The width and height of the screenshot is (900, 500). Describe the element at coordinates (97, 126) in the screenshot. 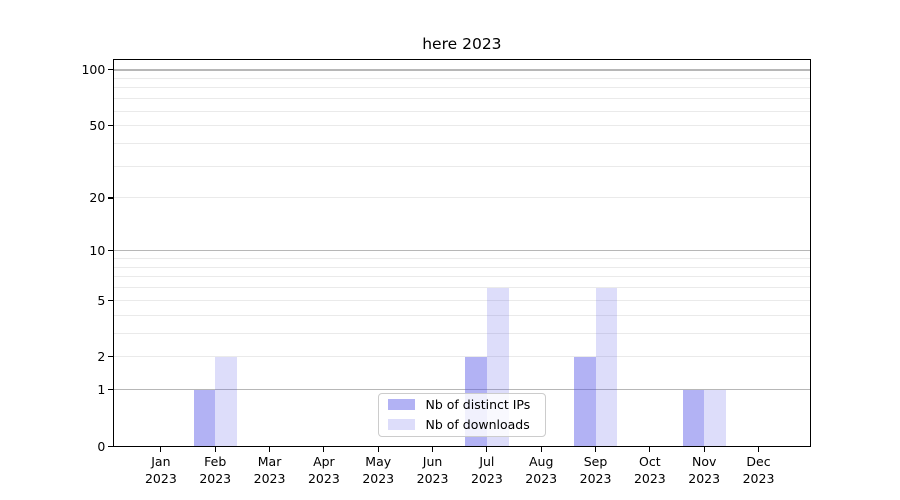

I see `y-tick-label: 50` at that location.